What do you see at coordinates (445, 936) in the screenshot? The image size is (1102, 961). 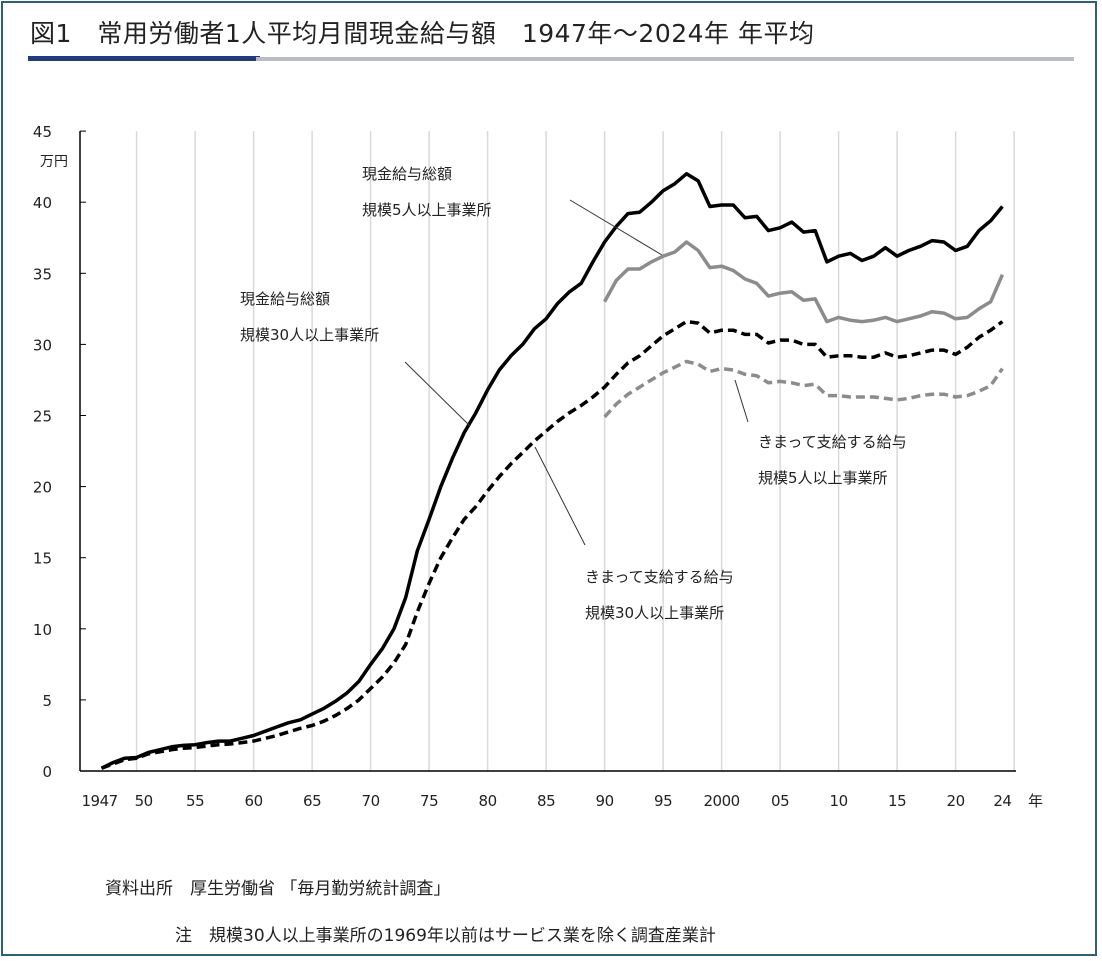 I see `footnote: 注 規模30人以上事業所の1969年以前はサービス業を除く調査産業計` at bounding box center [445, 936].